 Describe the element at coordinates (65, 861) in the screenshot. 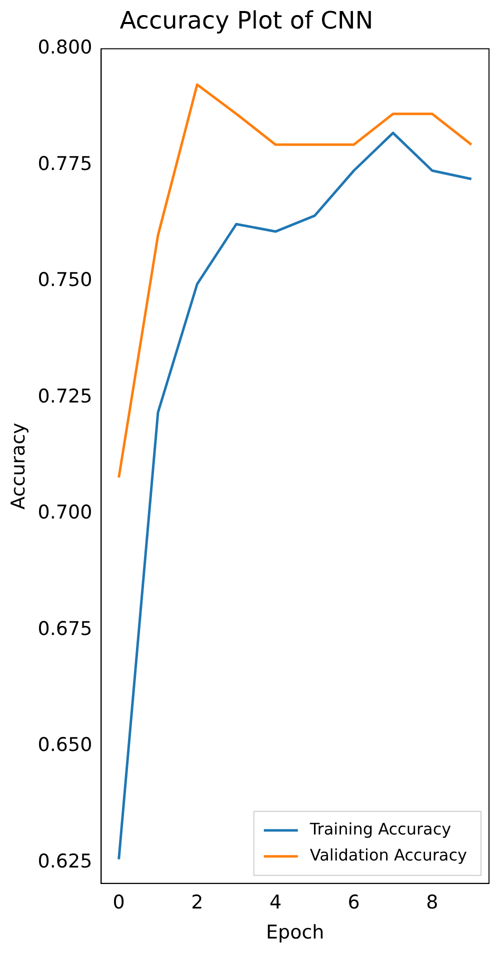

I see `y-tick-label: 0.625` at that location.